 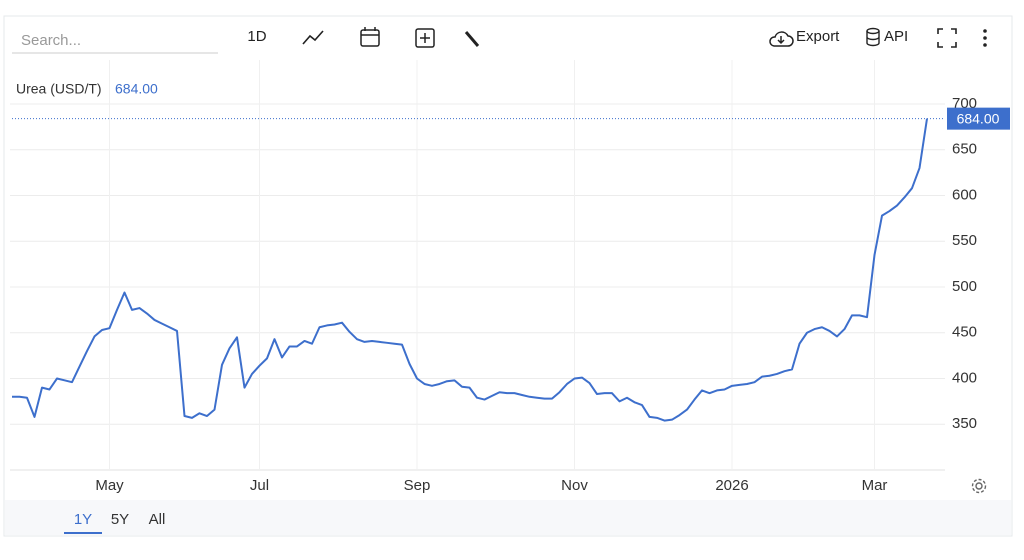 What do you see at coordinates (370, 37) in the screenshot?
I see `calendar-icon` at bounding box center [370, 37].